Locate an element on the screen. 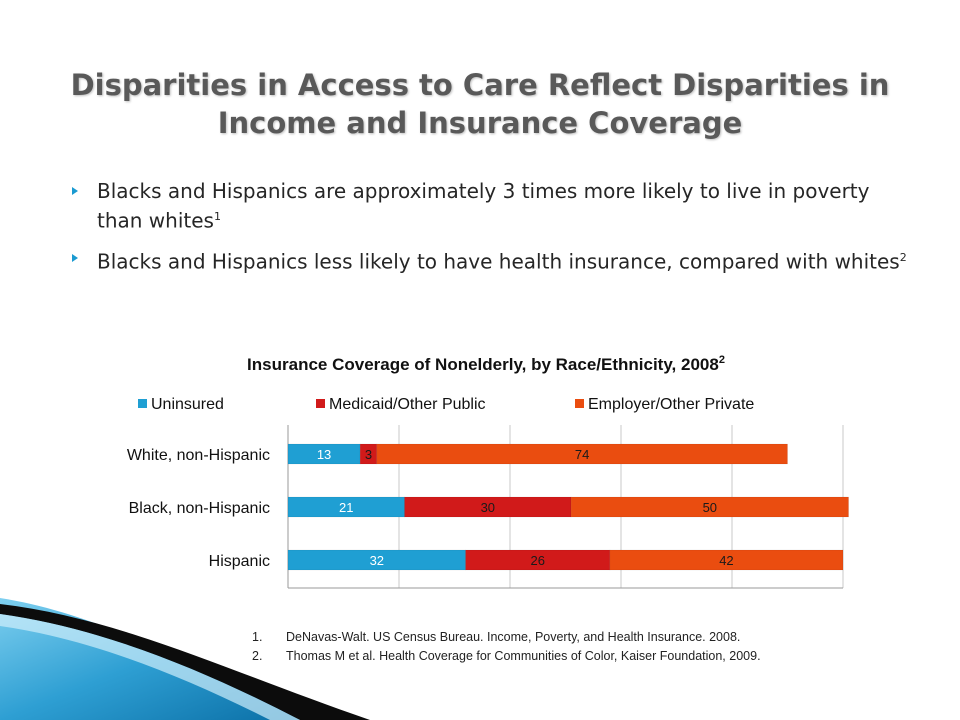 The image size is (960, 720). data-label: 3 is located at coordinates (368, 454).